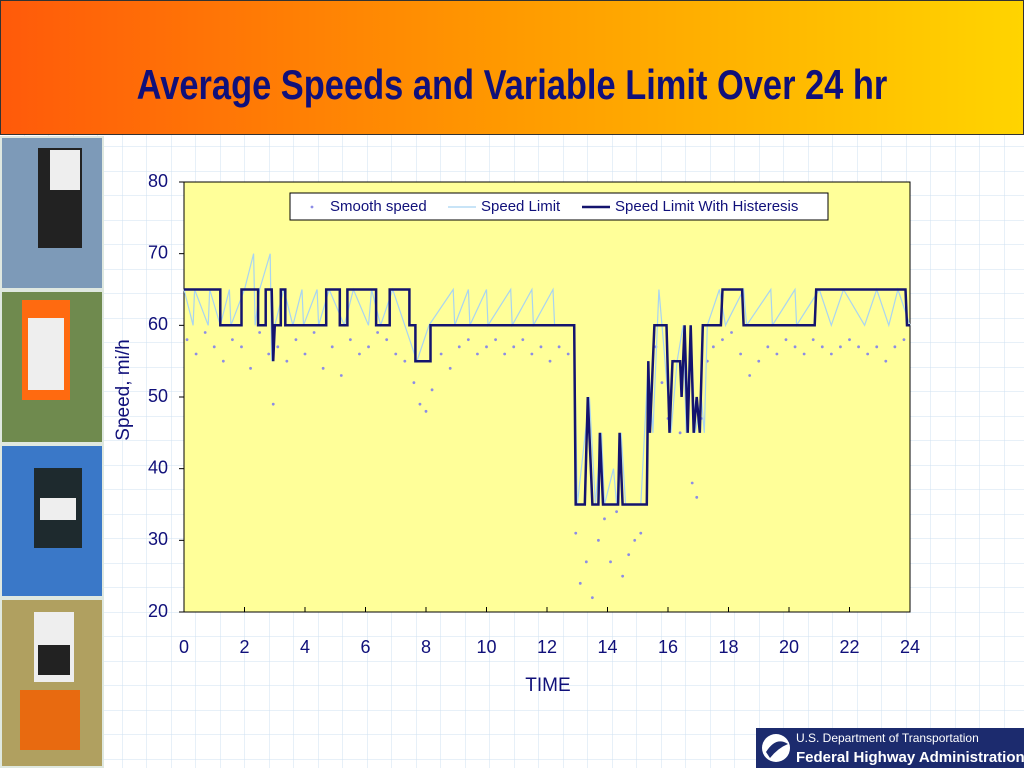  What do you see at coordinates (305, 647) in the screenshot?
I see `x-tick-label: 4` at bounding box center [305, 647].